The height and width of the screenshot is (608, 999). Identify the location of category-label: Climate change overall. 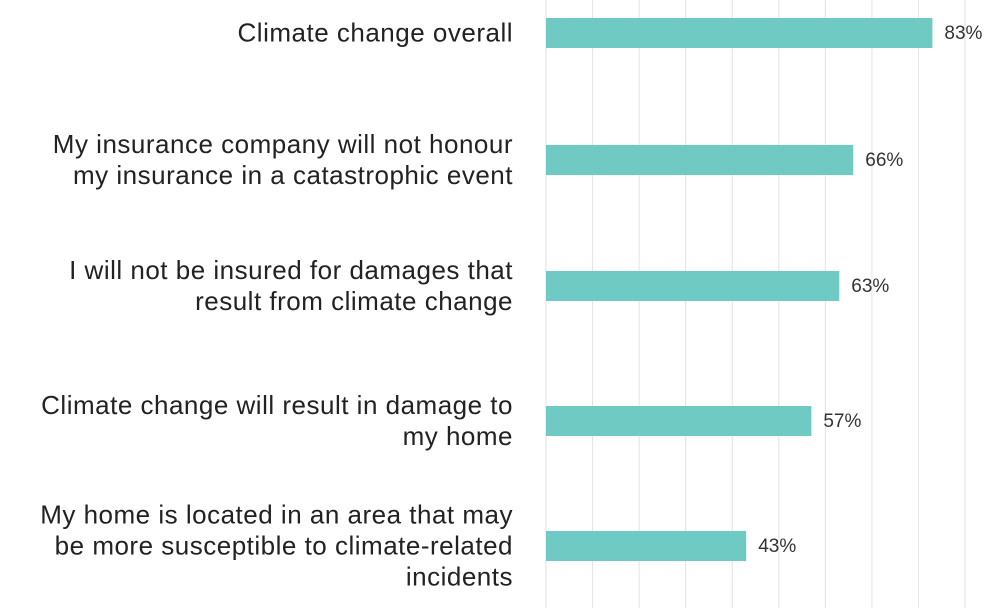
(375, 32).